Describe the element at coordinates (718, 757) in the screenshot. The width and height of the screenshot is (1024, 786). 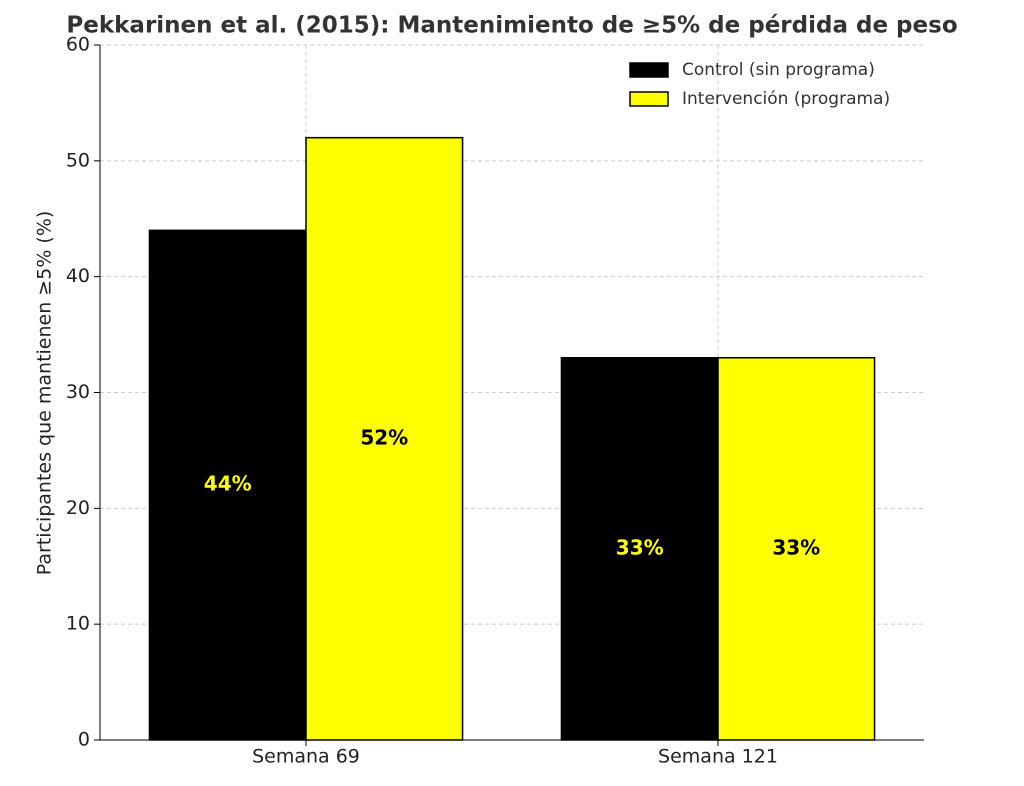
I see `x-tick-label: Semana 121` at that location.